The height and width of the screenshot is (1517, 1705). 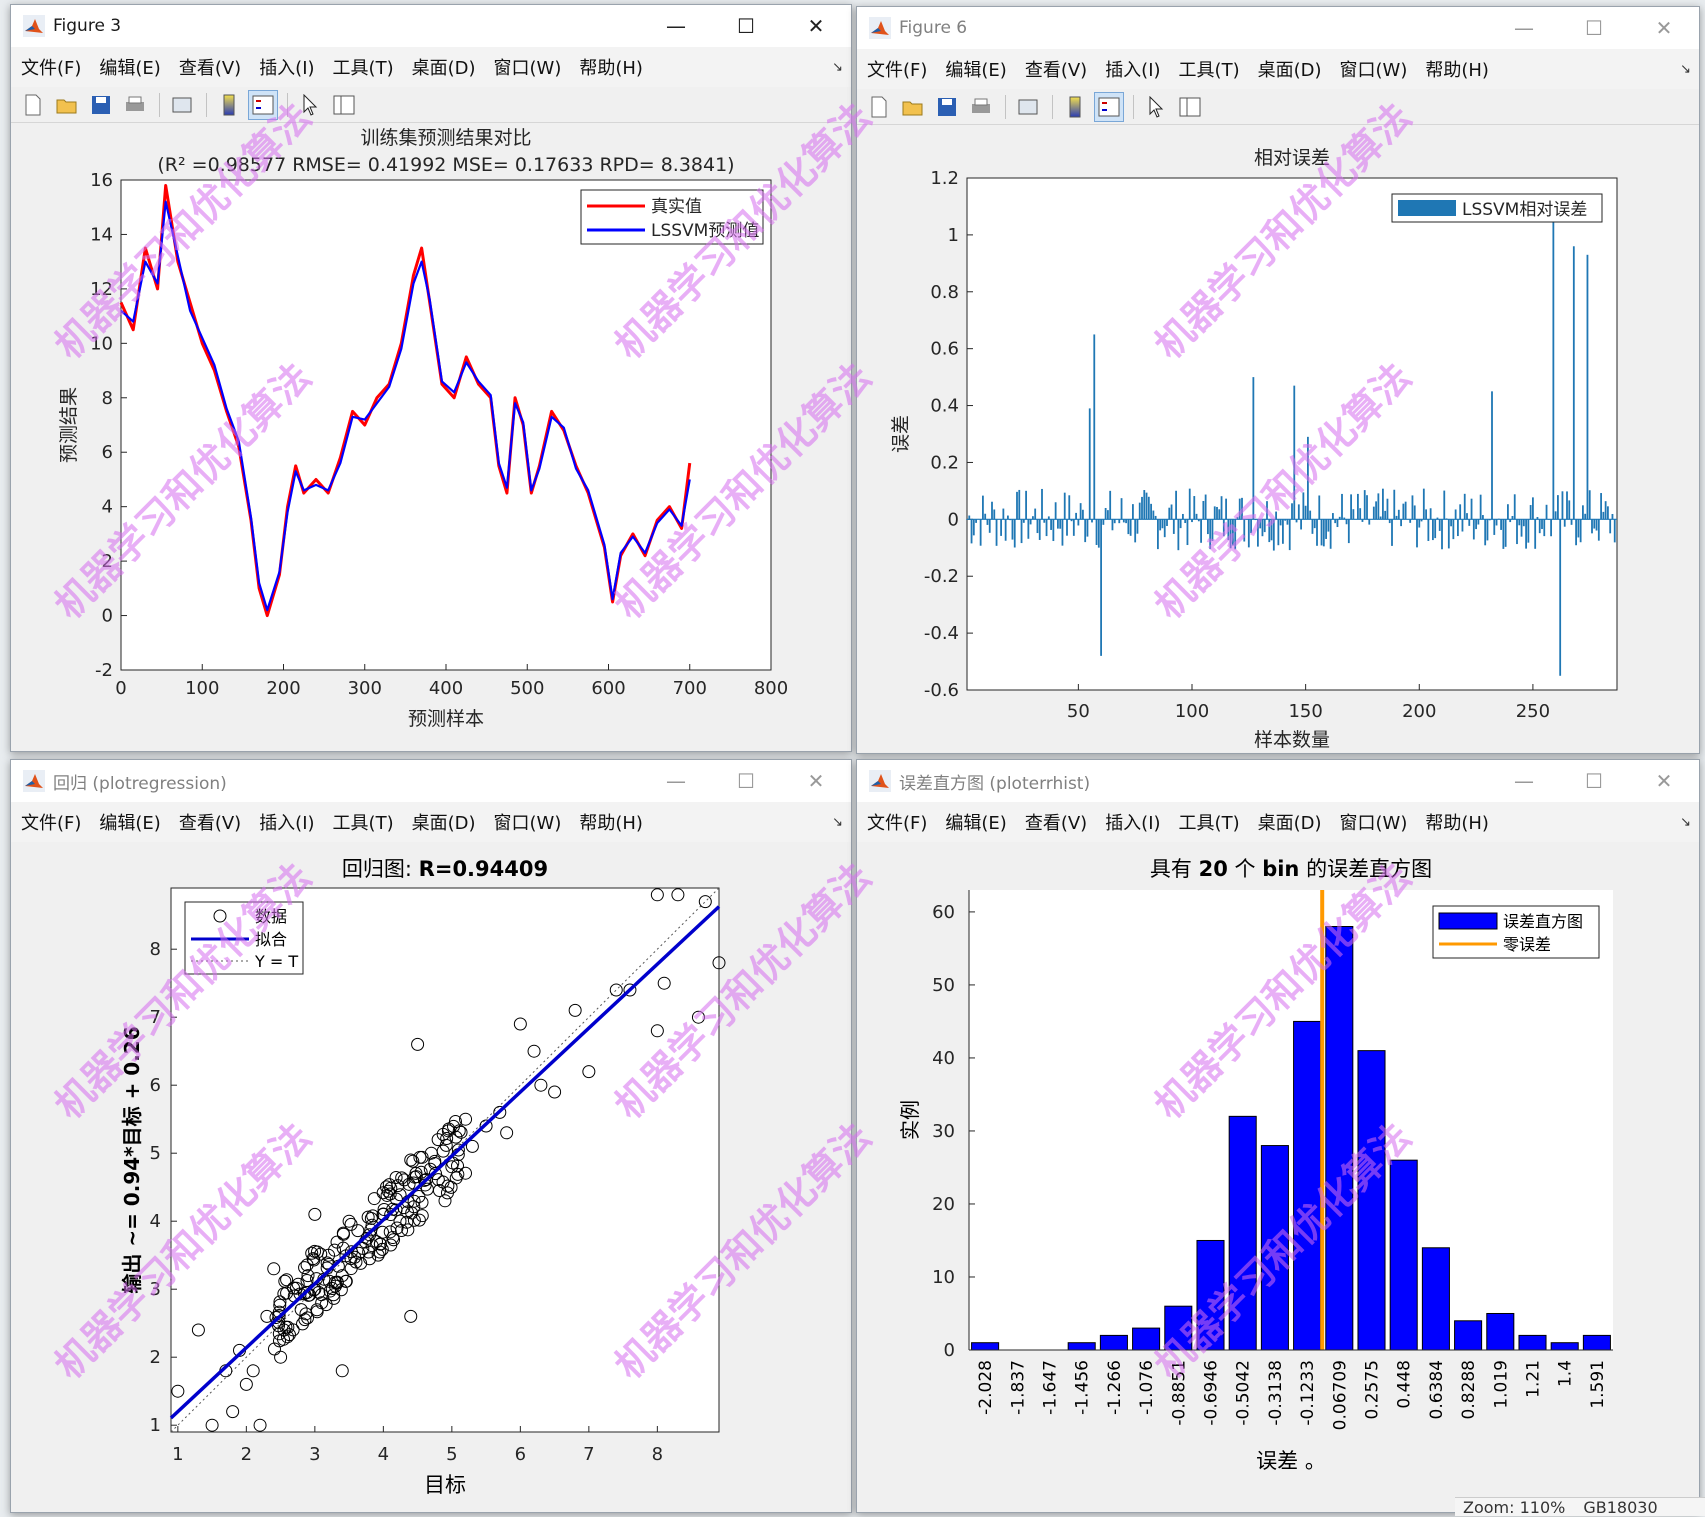 What do you see at coordinates (431, 26) in the screenshot?
I see `title-bar: Figure 3 — ☐ ✕` at bounding box center [431, 26].